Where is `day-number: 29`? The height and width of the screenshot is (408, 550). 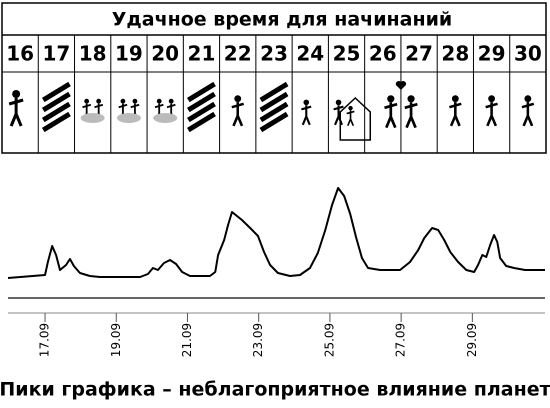
day-number: 29 is located at coordinates (492, 54).